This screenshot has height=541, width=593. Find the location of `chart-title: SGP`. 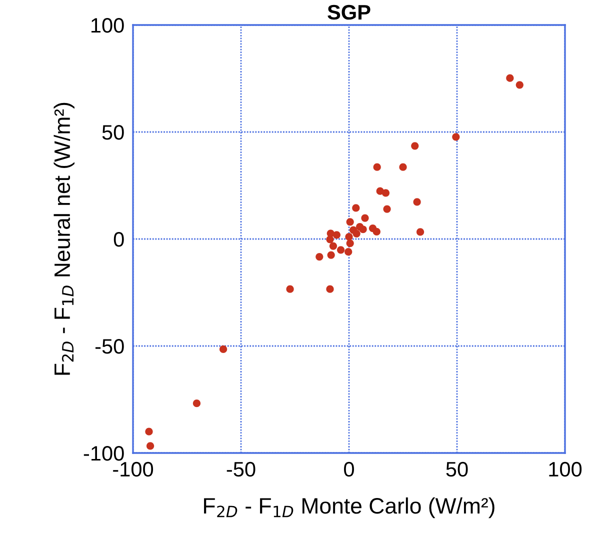

chart-title: SGP is located at coordinates (349, 12).